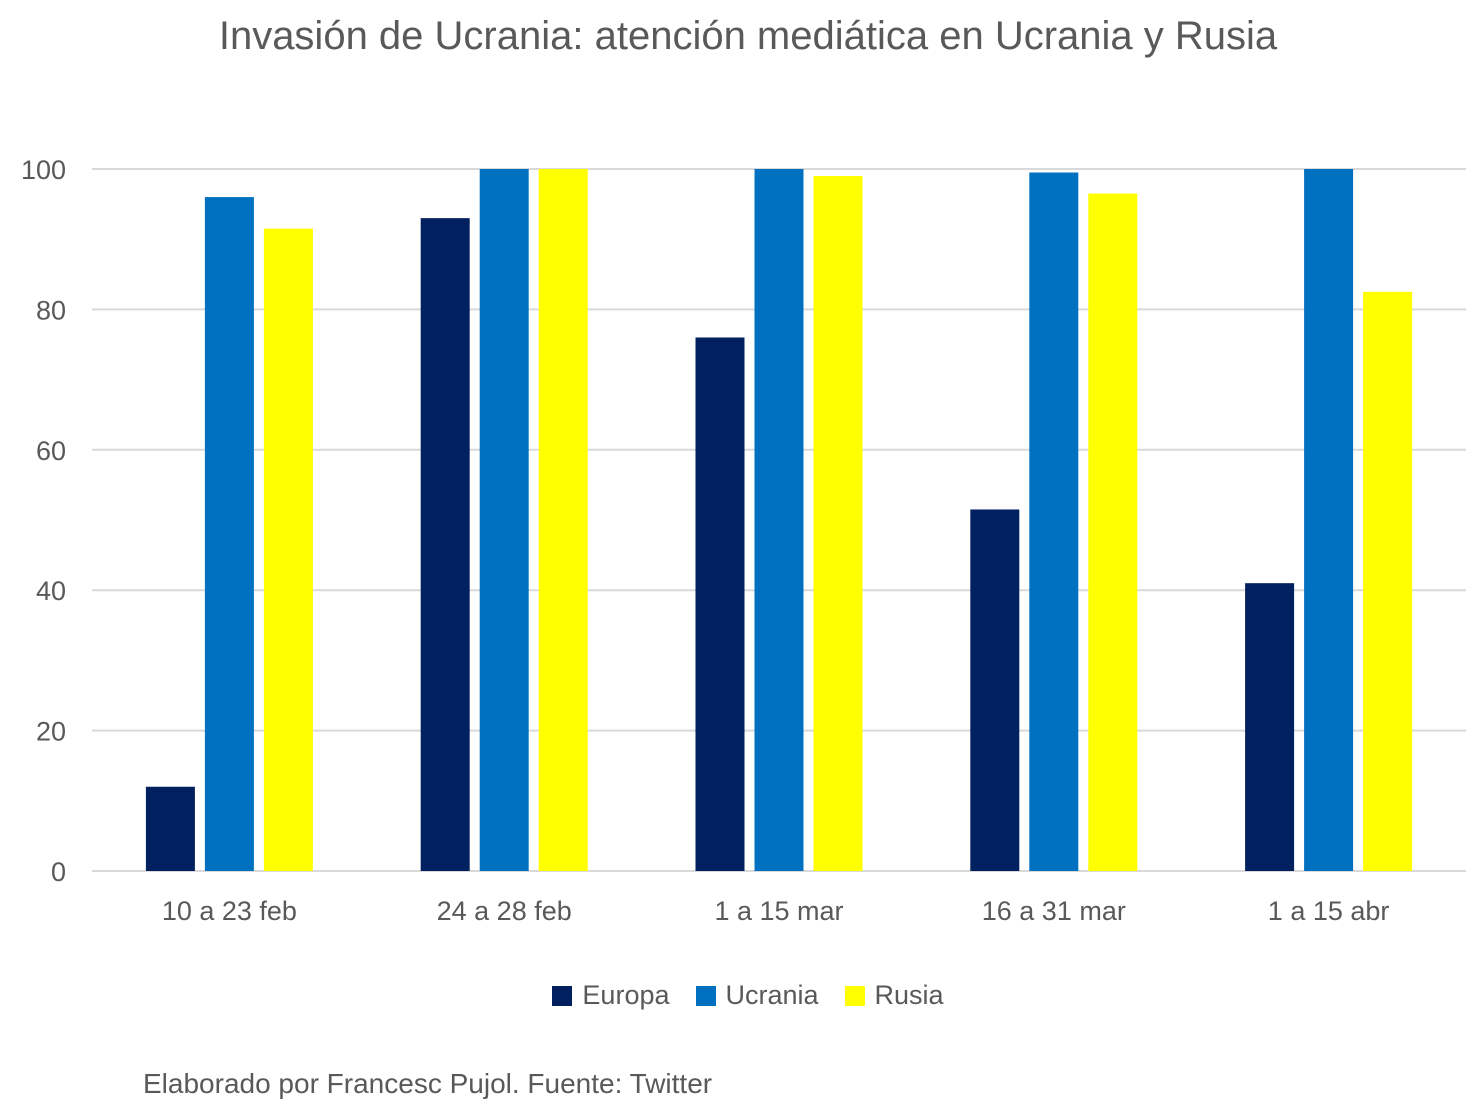  Describe the element at coordinates (562, 995) in the screenshot. I see `legend-swatch-europa` at that location.